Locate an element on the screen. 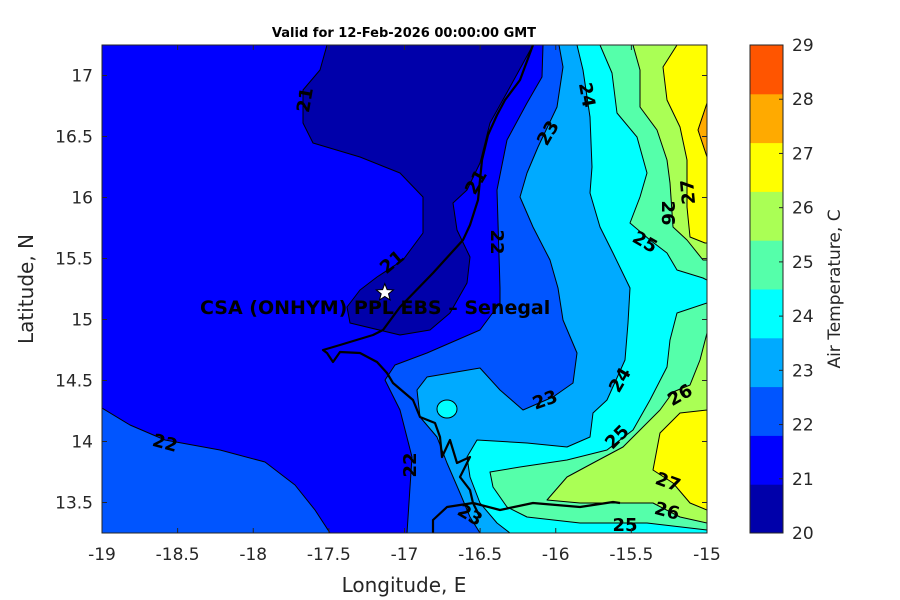 Image resolution: width=900 pixels, height=600 pixels. colorbar-tick-label: 26 is located at coordinates (803, 209).